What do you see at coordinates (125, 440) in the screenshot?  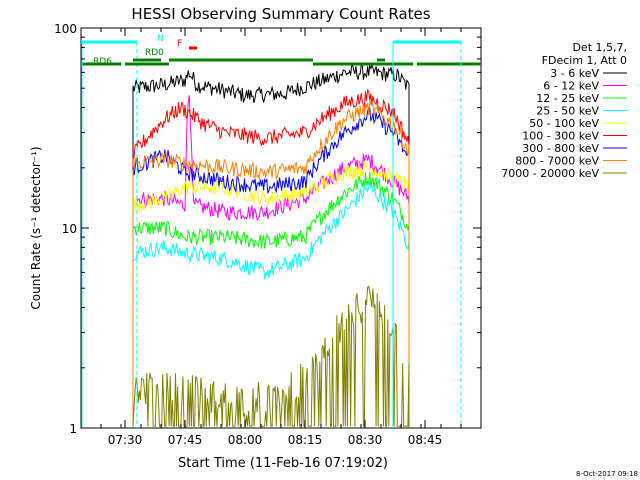 I see `x-tick-label: 07:30` at bounding box center [125, 440].